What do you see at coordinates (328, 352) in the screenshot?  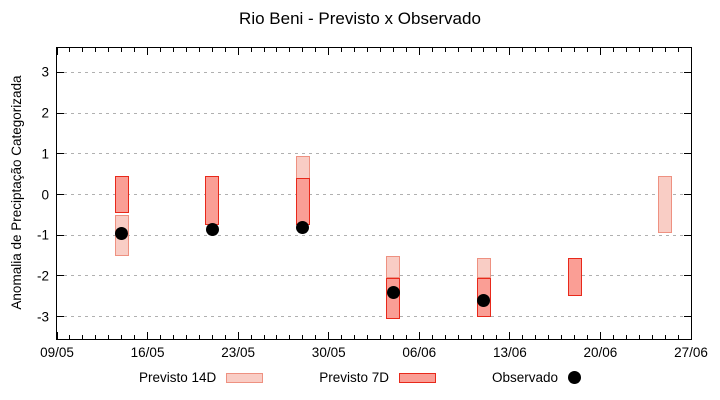 I see `x-tick-label: 30/05` at bounding box center [328, 352].